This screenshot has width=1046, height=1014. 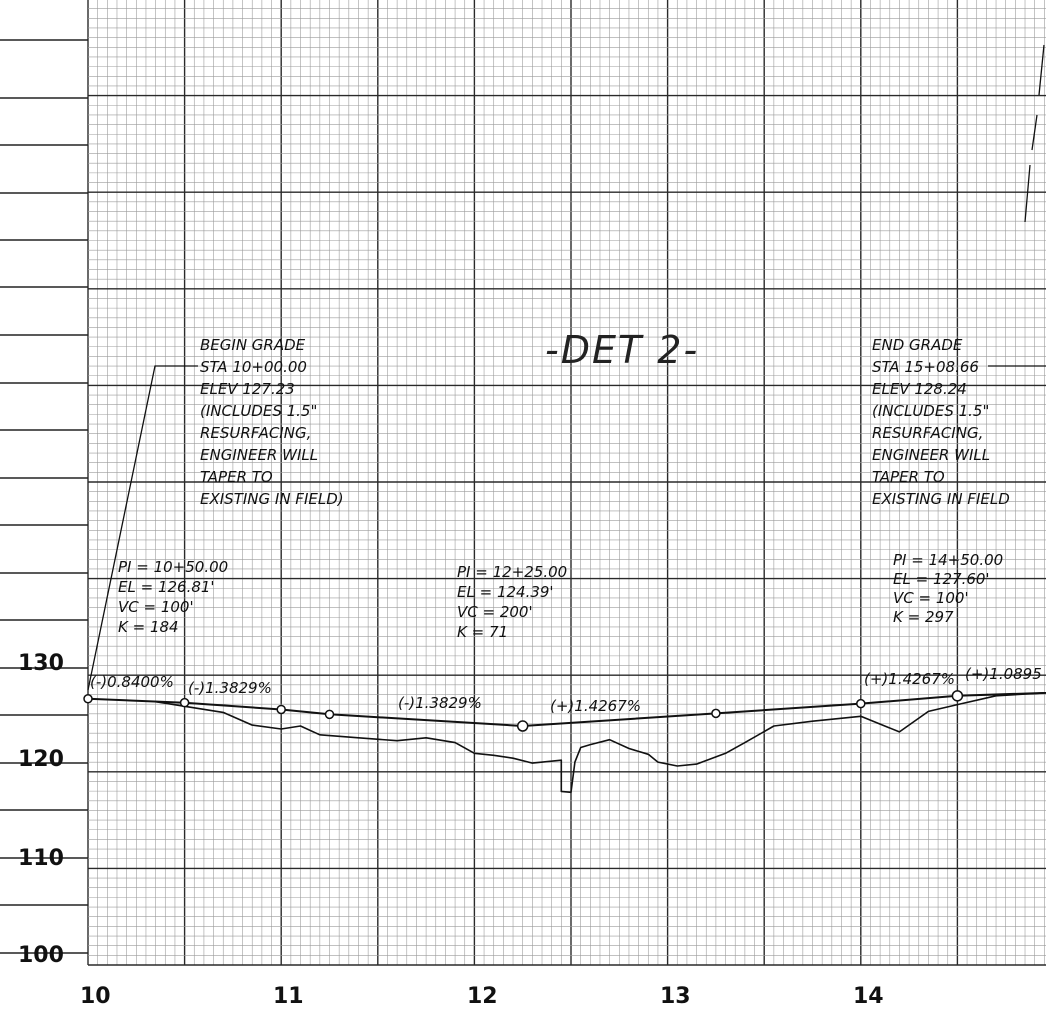 I want to click on sheet-edge-marks, so click(x=1034, y=133).